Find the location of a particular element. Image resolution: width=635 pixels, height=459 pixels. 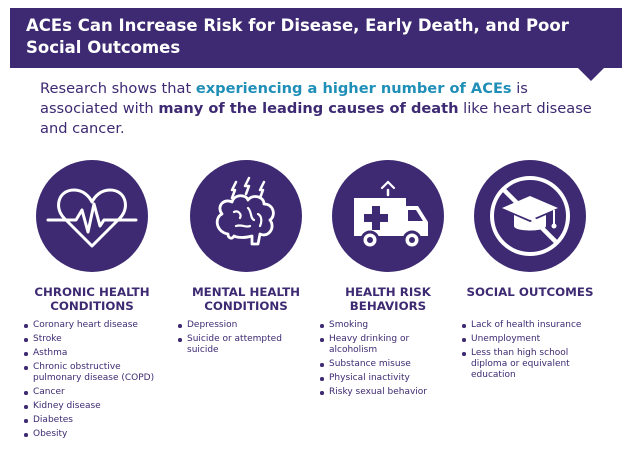

list-item: Kidney disease is located at coordinates (92, 406).